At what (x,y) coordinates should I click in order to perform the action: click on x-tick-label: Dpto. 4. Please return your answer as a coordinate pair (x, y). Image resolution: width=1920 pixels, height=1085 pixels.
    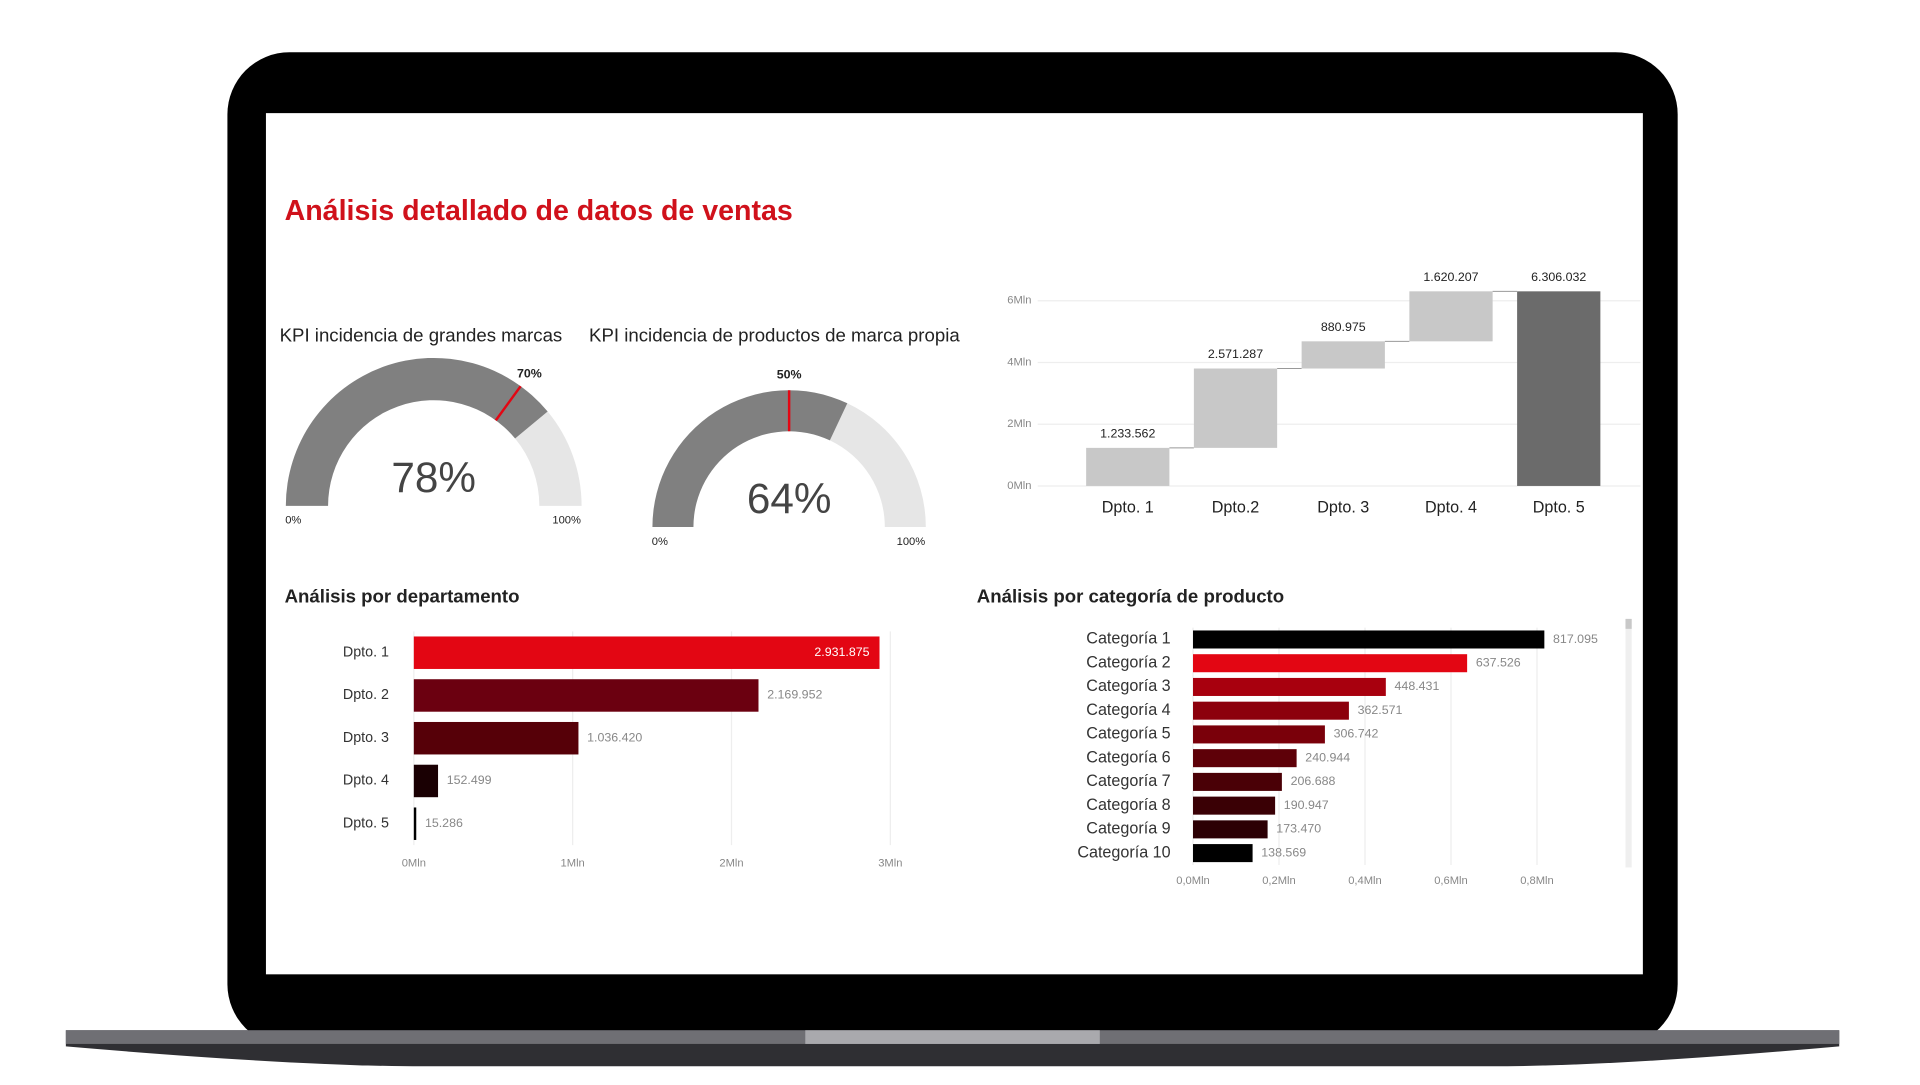
    Looking at the image, I should click on (1451, 508).